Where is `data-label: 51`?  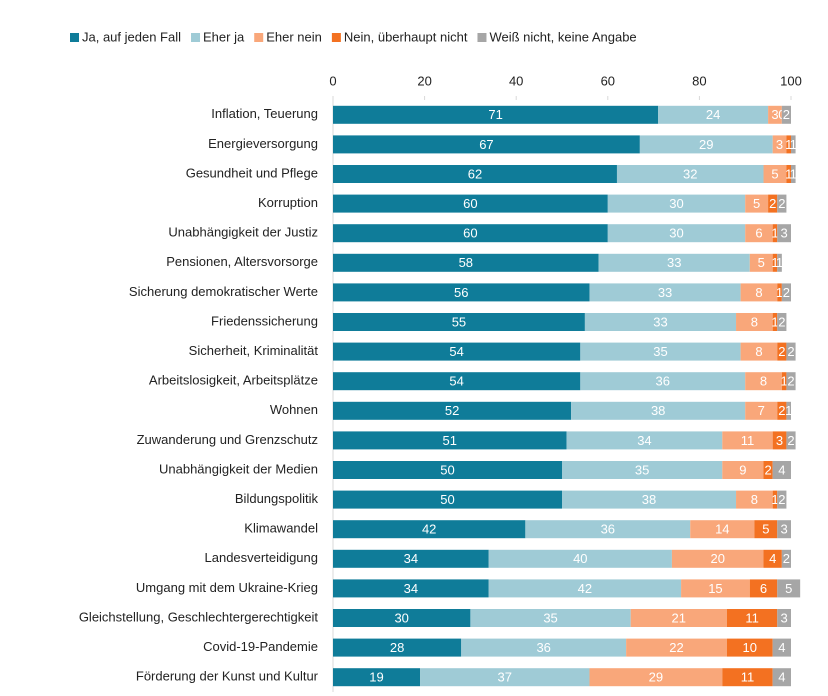
data-label: 51 is located at coordinates (450, 440).